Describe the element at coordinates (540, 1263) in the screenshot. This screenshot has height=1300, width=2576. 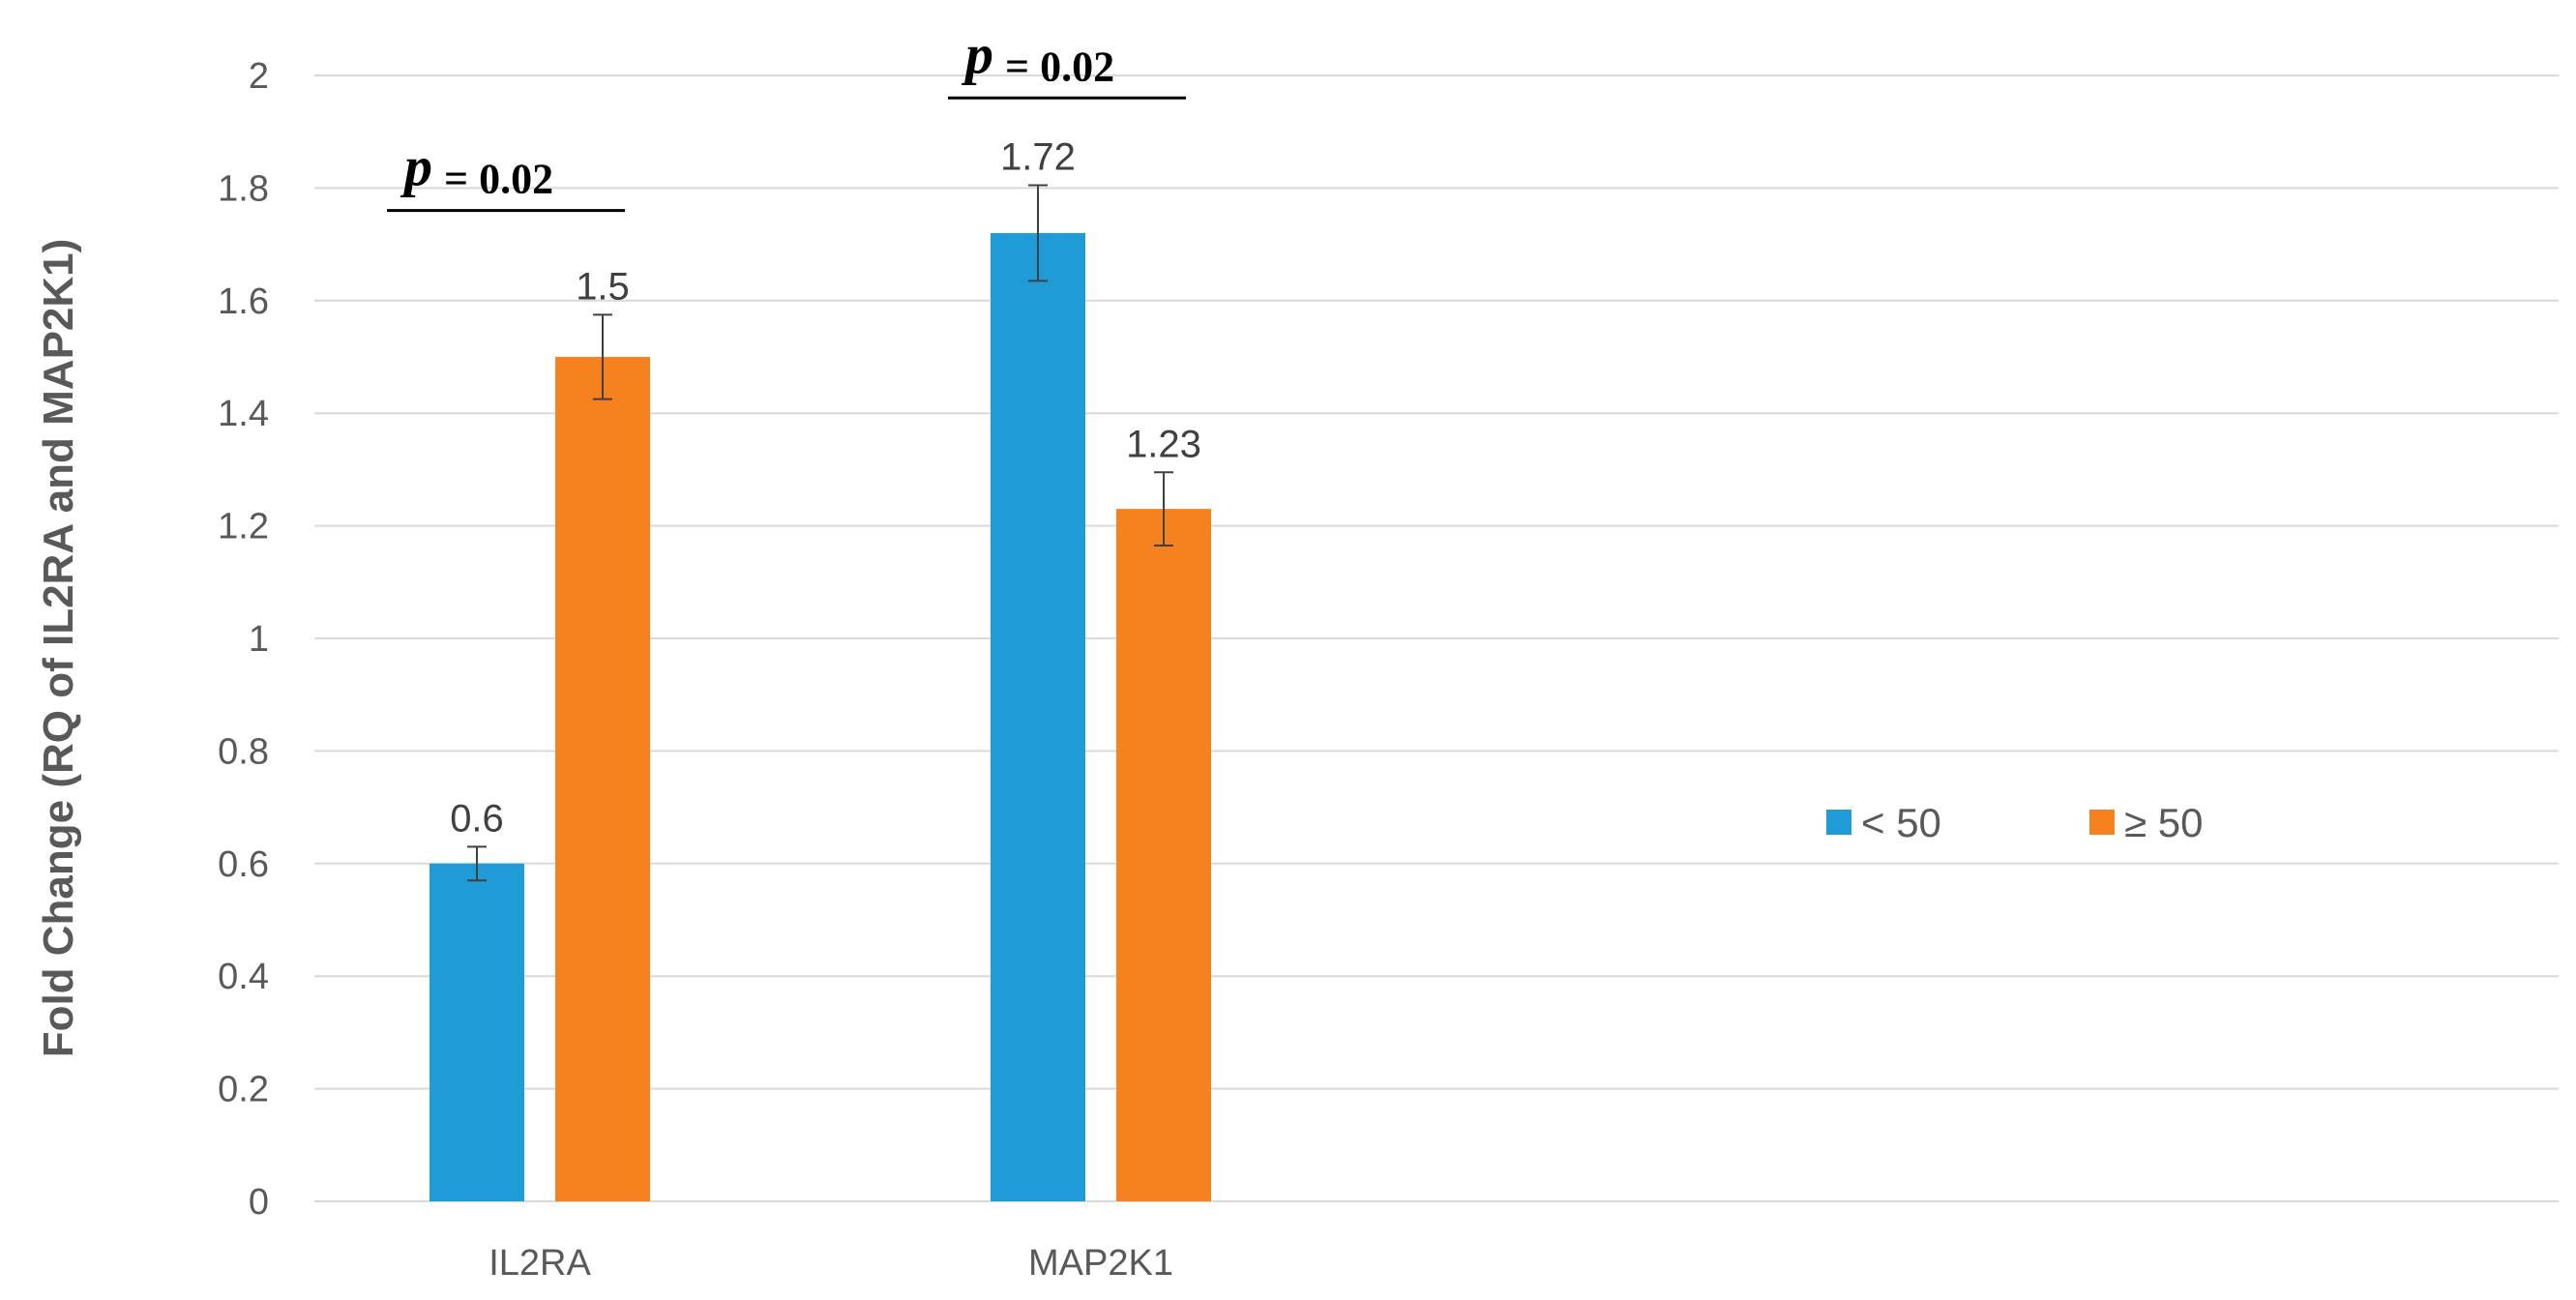
I see `x-tick-label: IL2RA` at that location.